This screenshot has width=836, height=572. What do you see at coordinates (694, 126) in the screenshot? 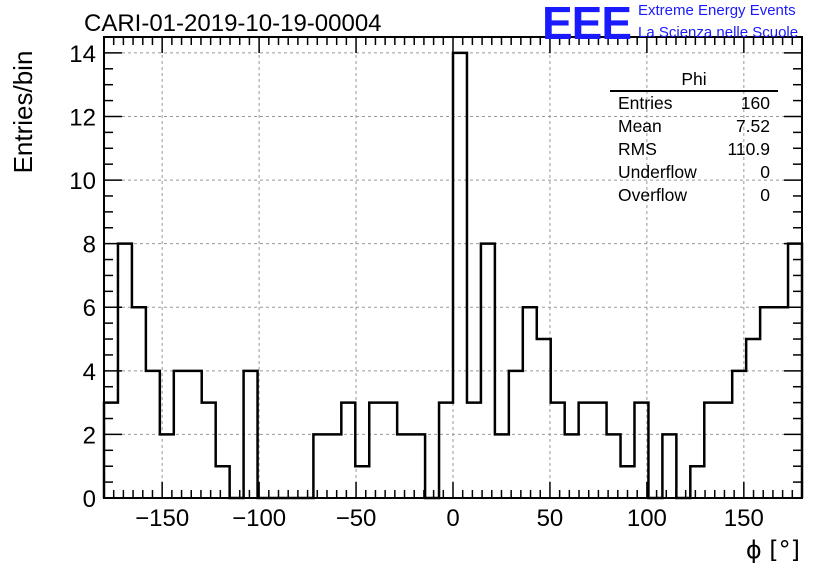
I see `stats-row-mean: Mean 7.52` at bounding box center [694, 126].